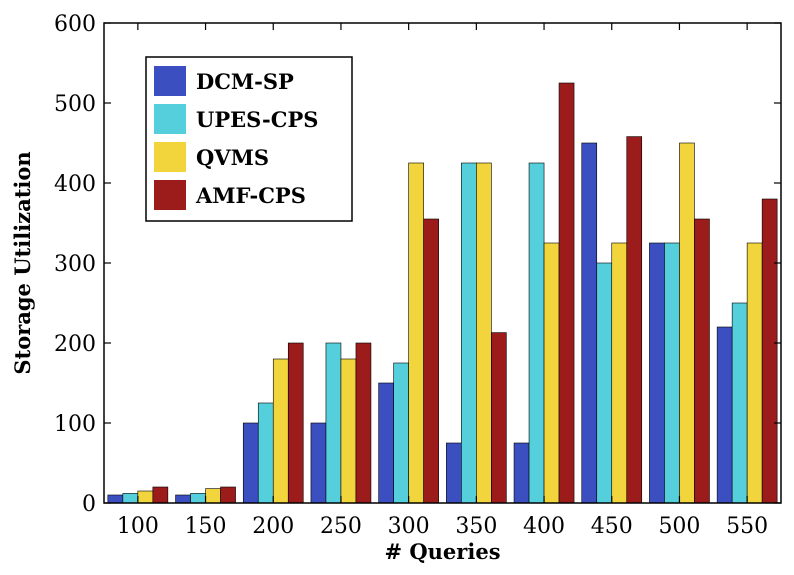 This screenshot has height=575, width=794. Describe the element at coordinates (170, 119) in the screenshot. I see `legend-swatch-upes-cps` at that location.